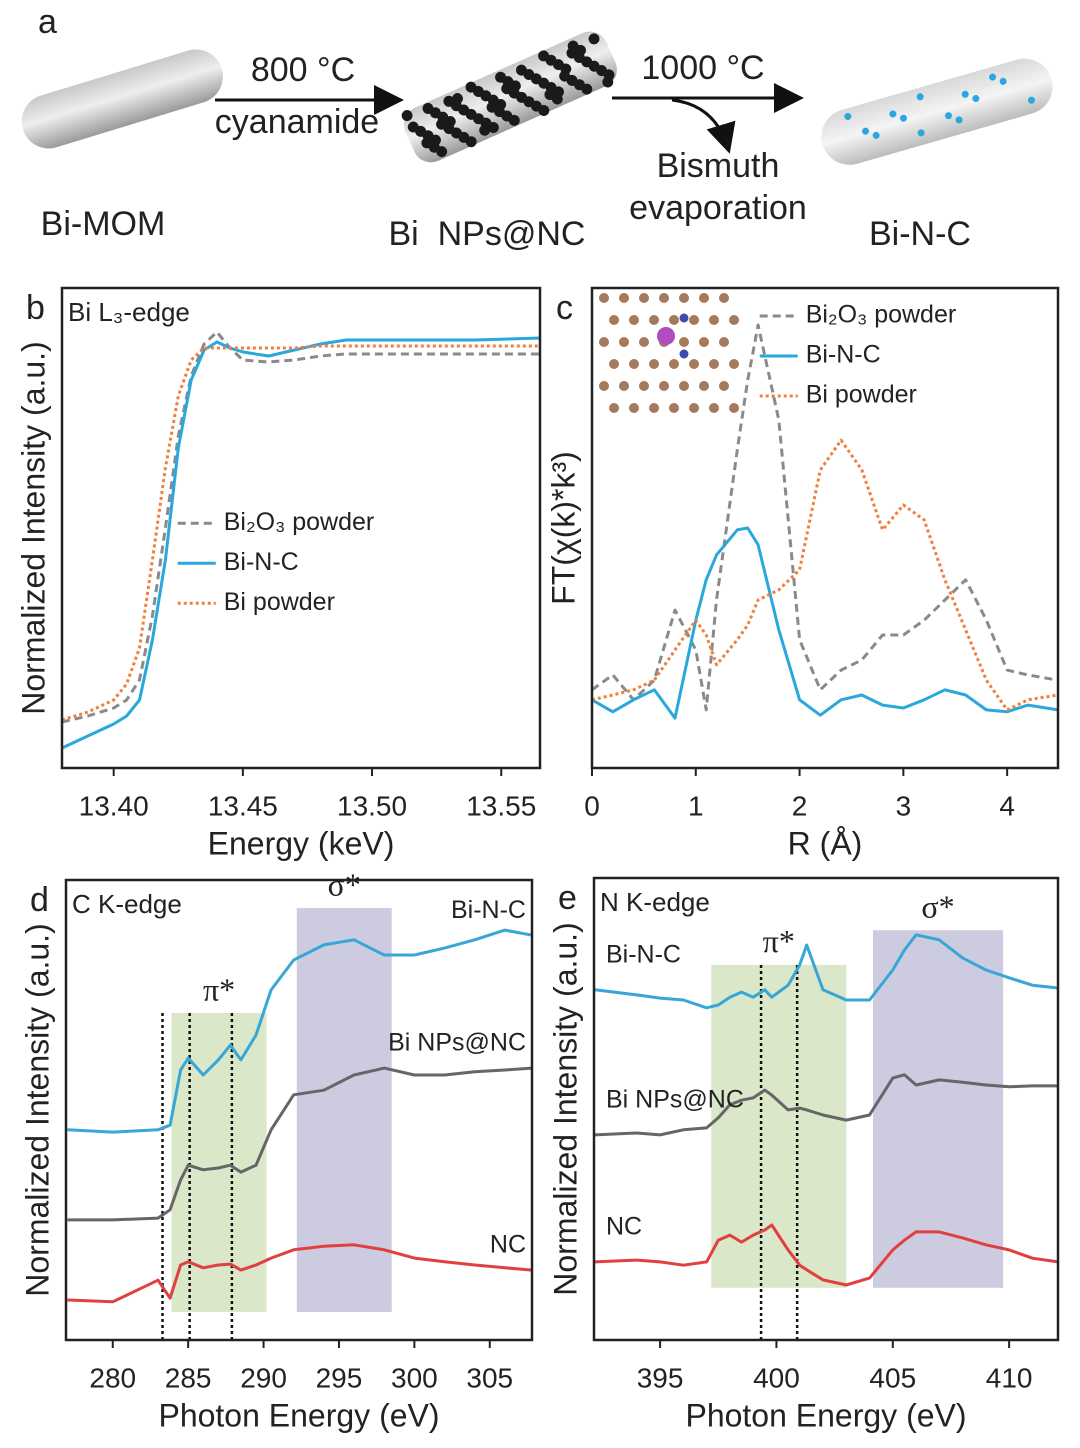  I want to click on panel-title: N K-edge, so click(655, 902).